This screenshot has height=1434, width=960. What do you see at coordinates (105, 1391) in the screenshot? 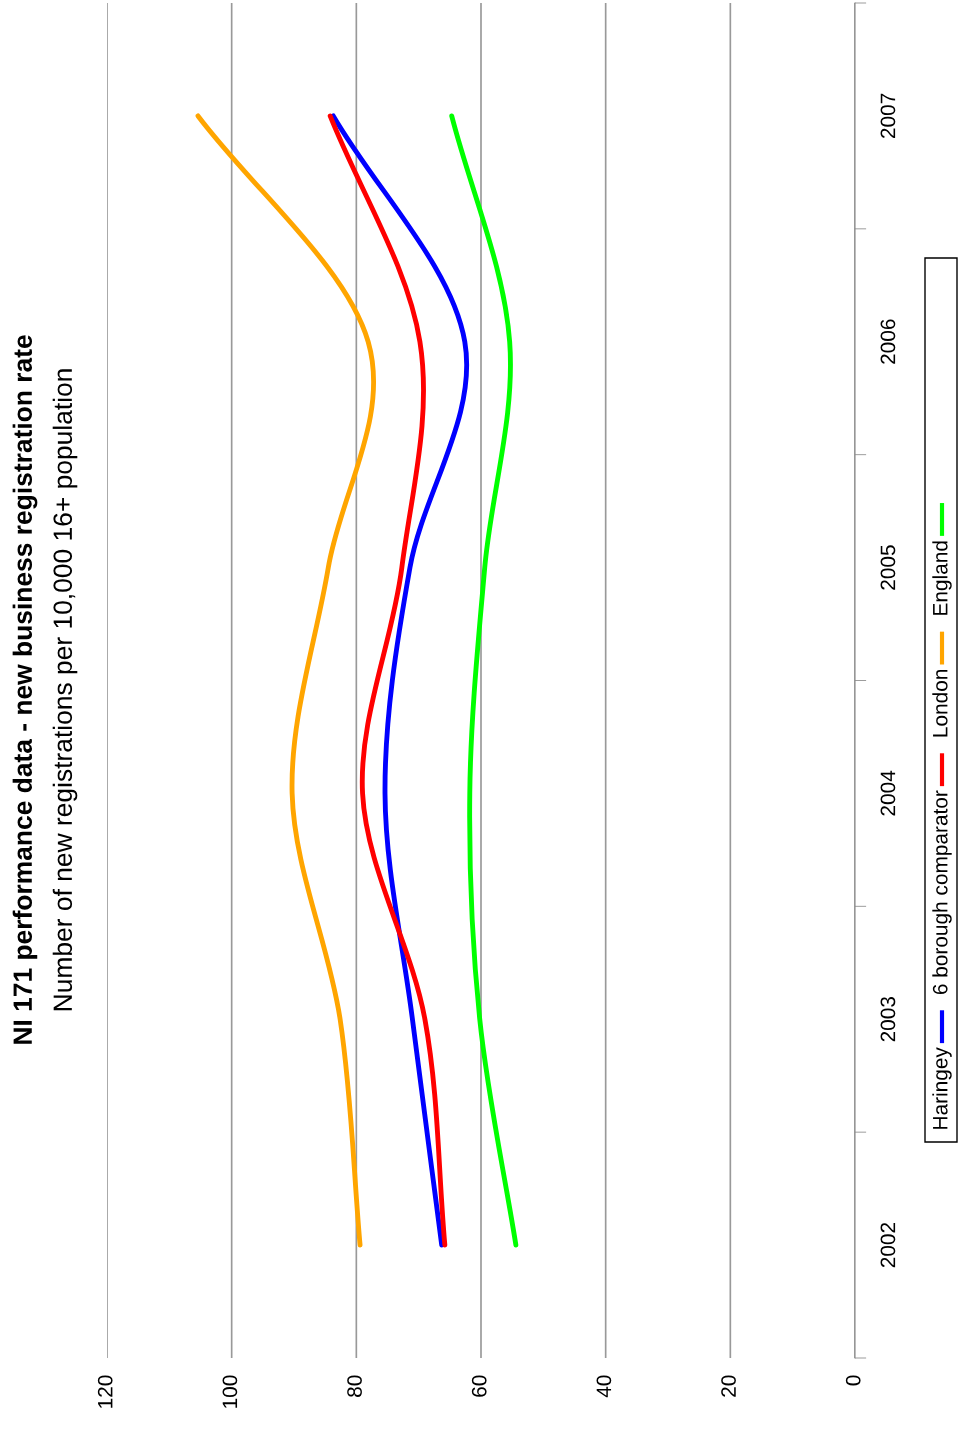
I see `x-tick-label: 120` at bounding box center [105, 1391].